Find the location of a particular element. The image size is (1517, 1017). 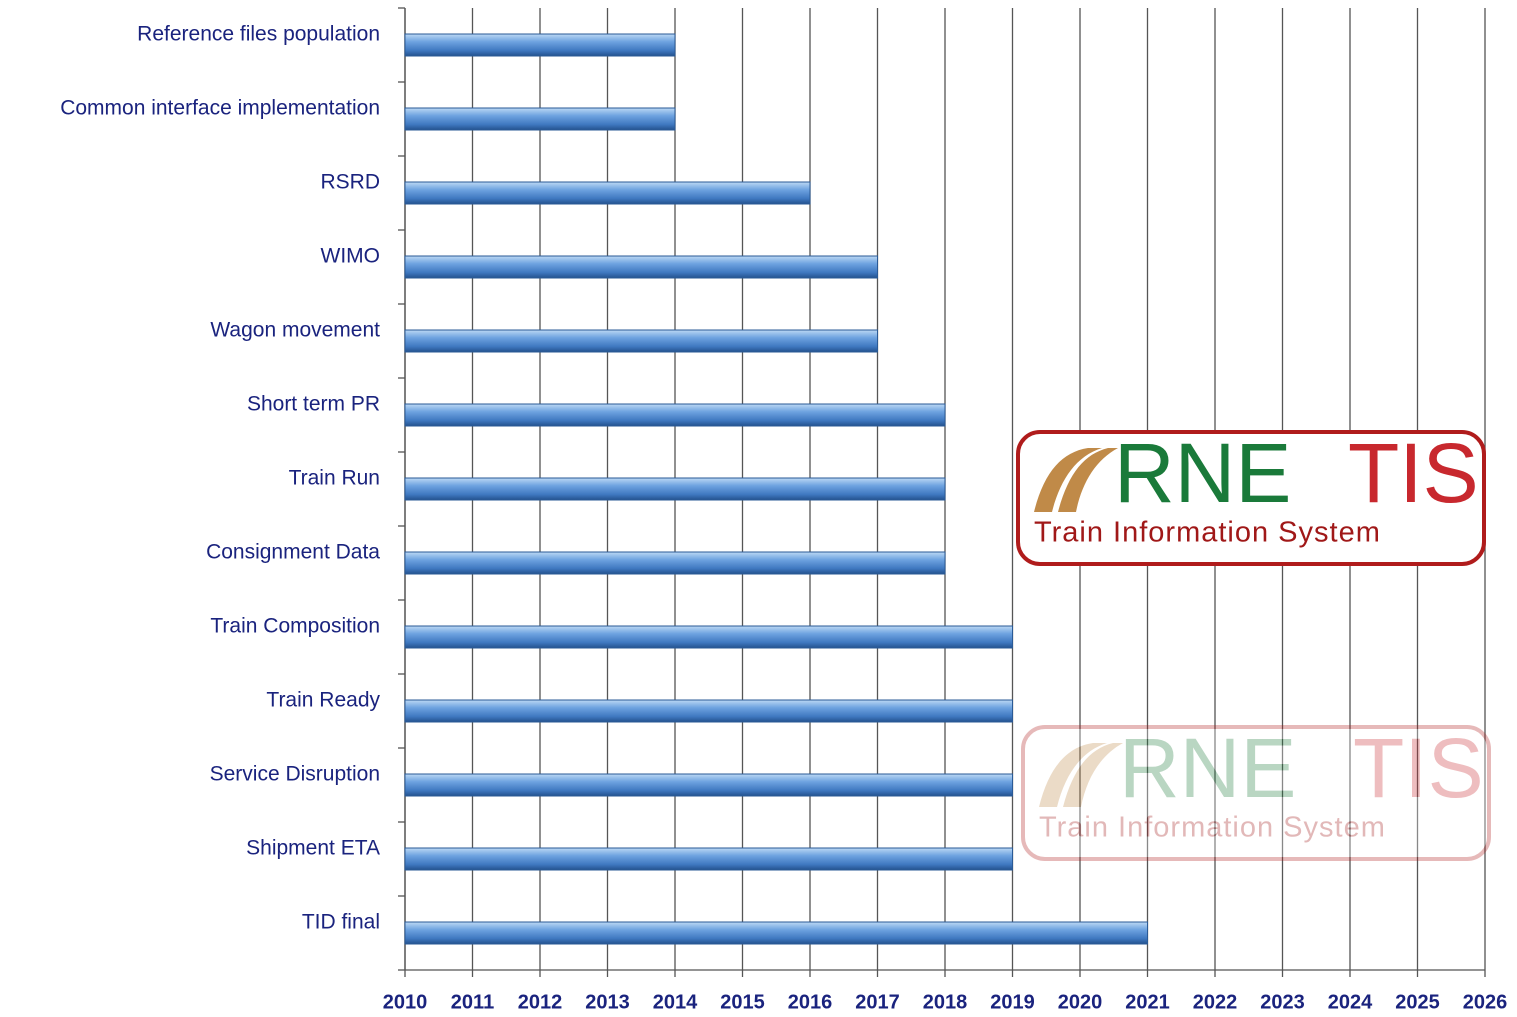

x-tick-label: 2023 is located at coordinates (1282, 1002).